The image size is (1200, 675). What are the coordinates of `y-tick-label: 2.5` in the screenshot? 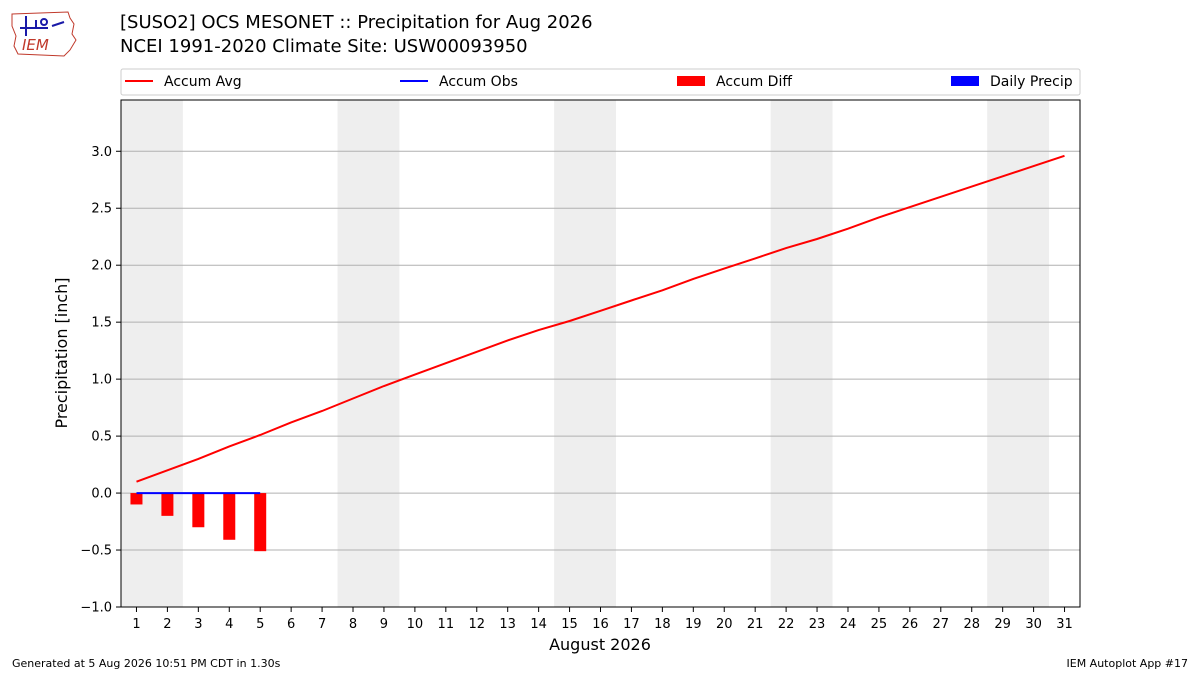 It's located at (101, 209).